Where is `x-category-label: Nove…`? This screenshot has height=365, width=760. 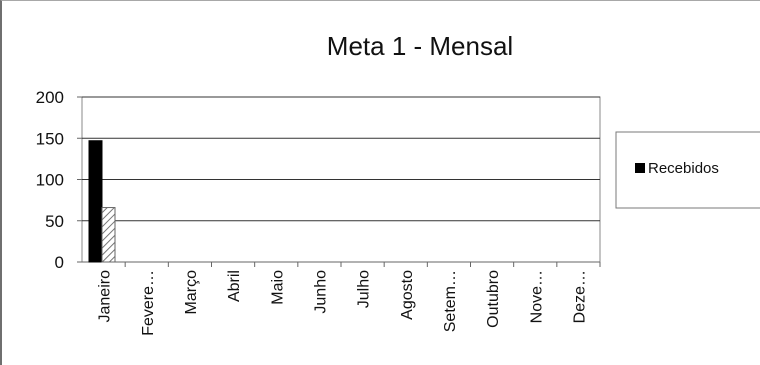
x-category-label: Nove… is located at coordinates (536, 296).